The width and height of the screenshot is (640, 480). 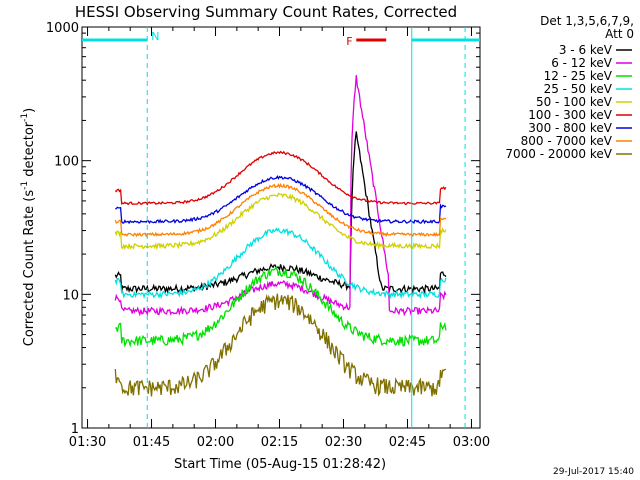 I want to click on x-tick-label: 02:15, so click(x=279, y=442).